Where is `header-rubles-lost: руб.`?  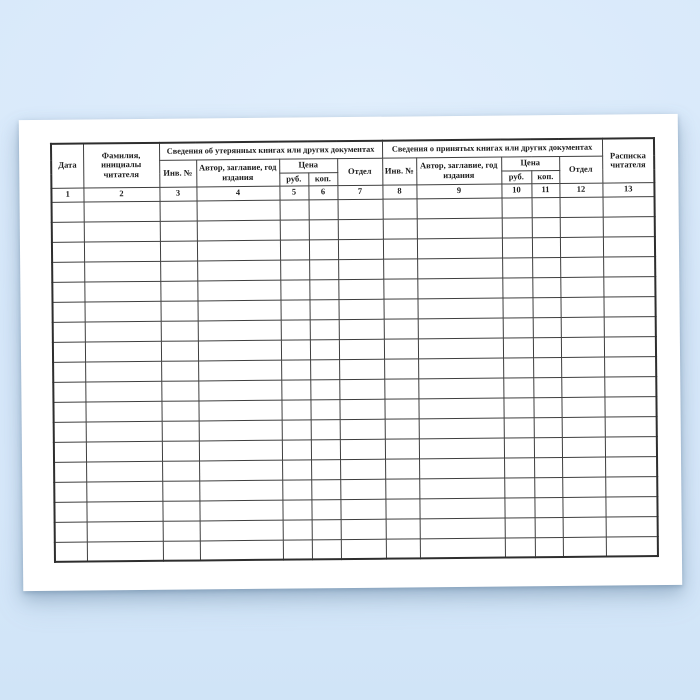
header-rubles-lost: руб. is located at coordinates (294, 179).